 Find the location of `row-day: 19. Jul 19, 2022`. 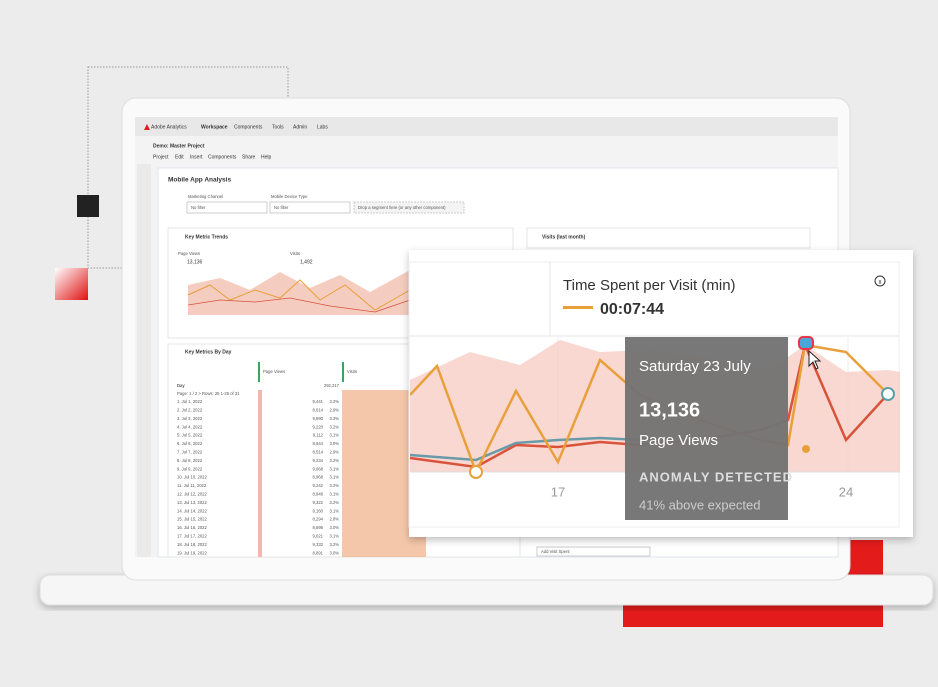

row-day: 19. Jul 19, 2022 is located at coordinates (192, 552).